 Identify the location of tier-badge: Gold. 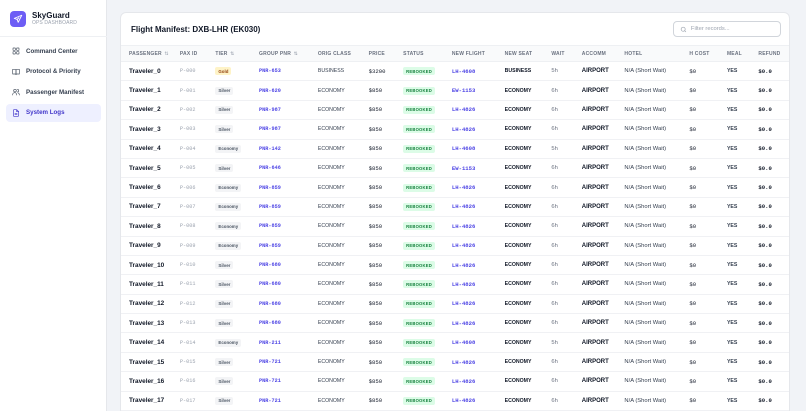
(223, 71).